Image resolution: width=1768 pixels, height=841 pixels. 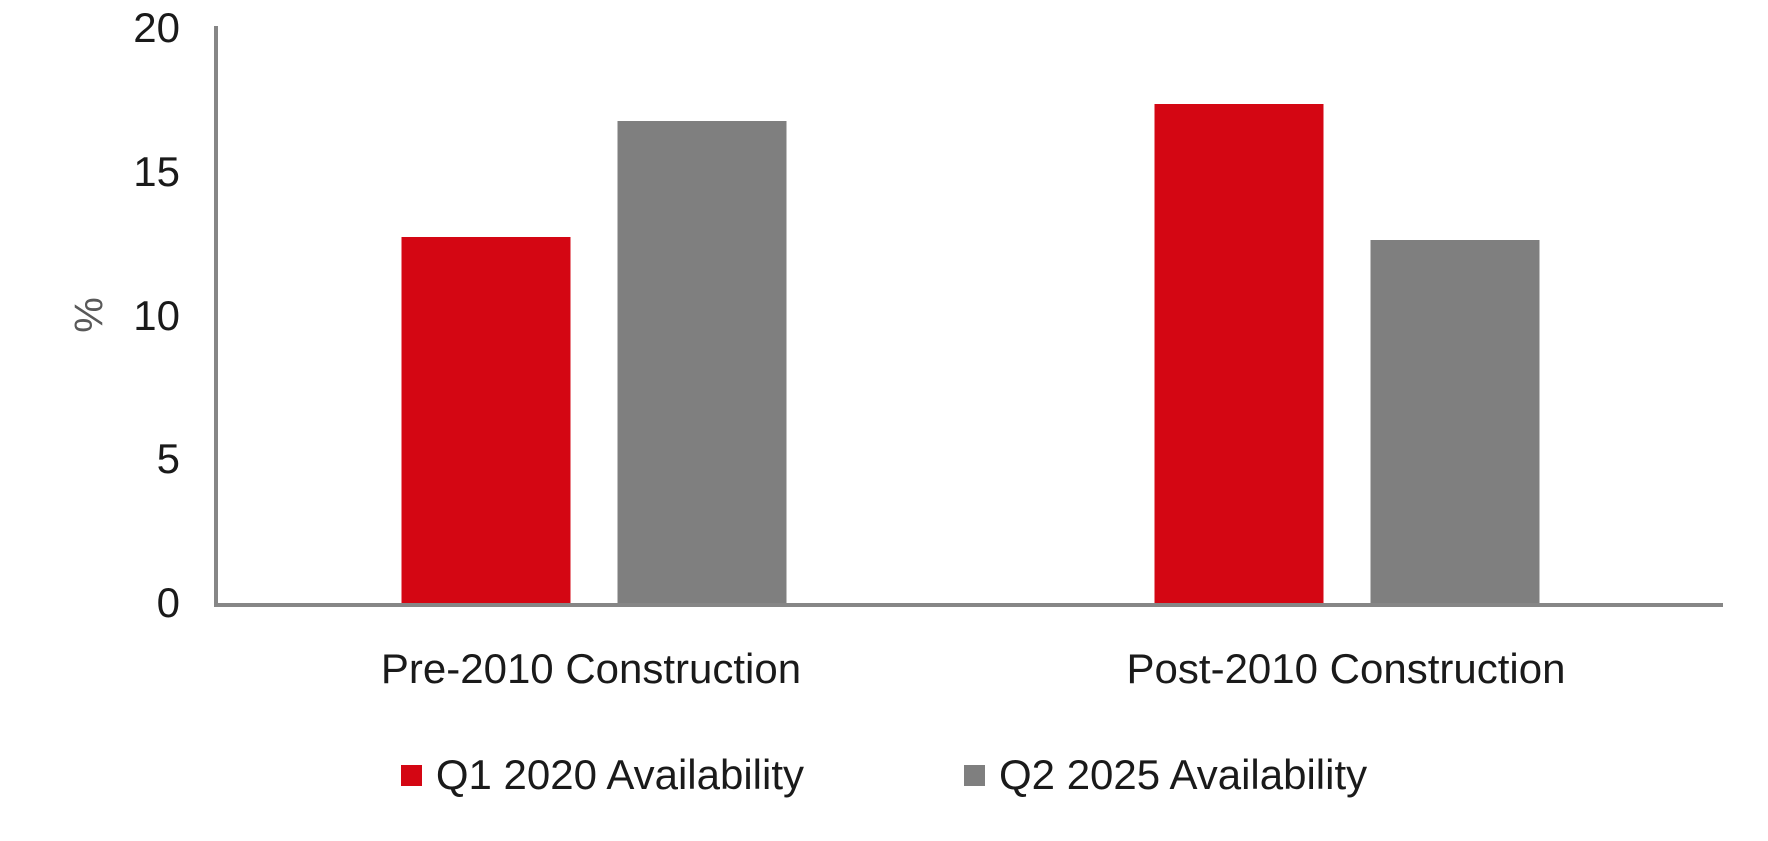 I want to click on legend-swatch-red, so click(x=411, y=775).